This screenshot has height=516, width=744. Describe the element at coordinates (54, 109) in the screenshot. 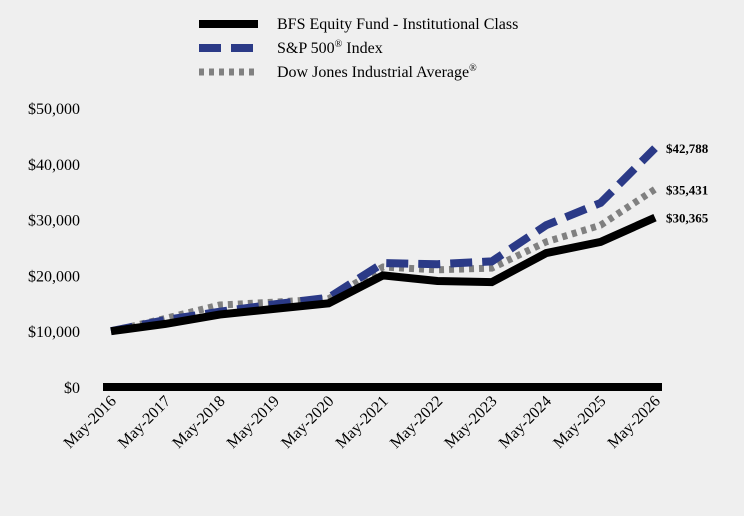

I see `y-tick-label: $50,000` at that location.